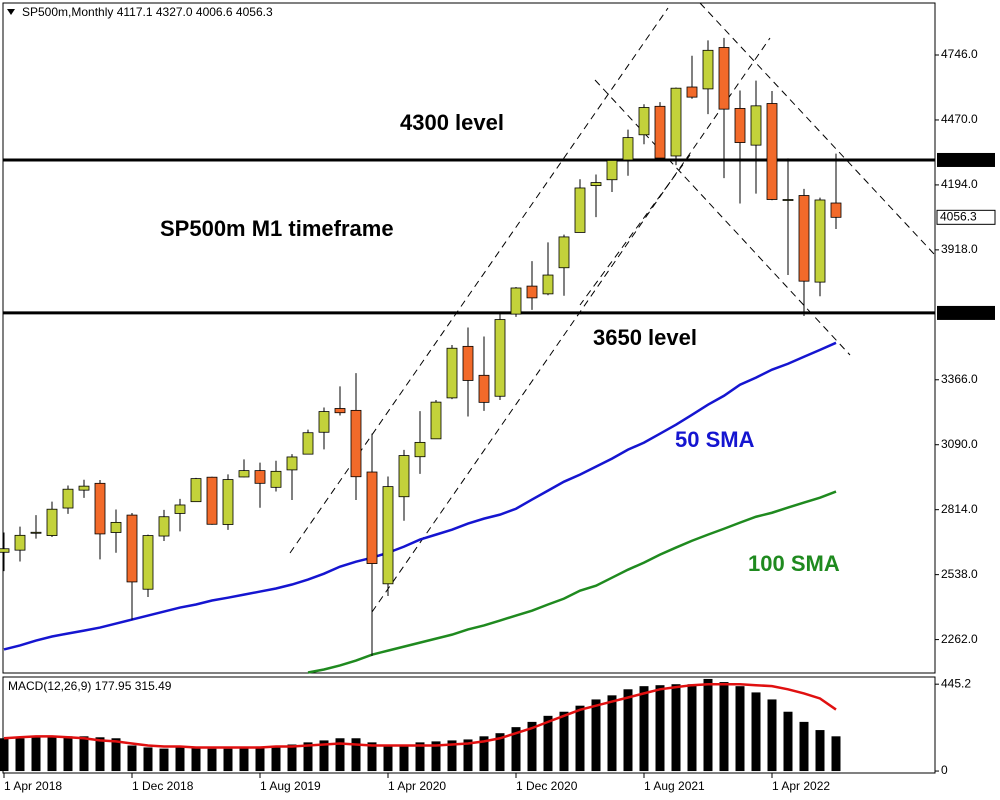 Image resolution: width=1000 pixels, height=800 pixels. Describe the element at coordinates (290, 786) in the screenshot. I see `x-tick-label: 1 Aug 2019` at that location.